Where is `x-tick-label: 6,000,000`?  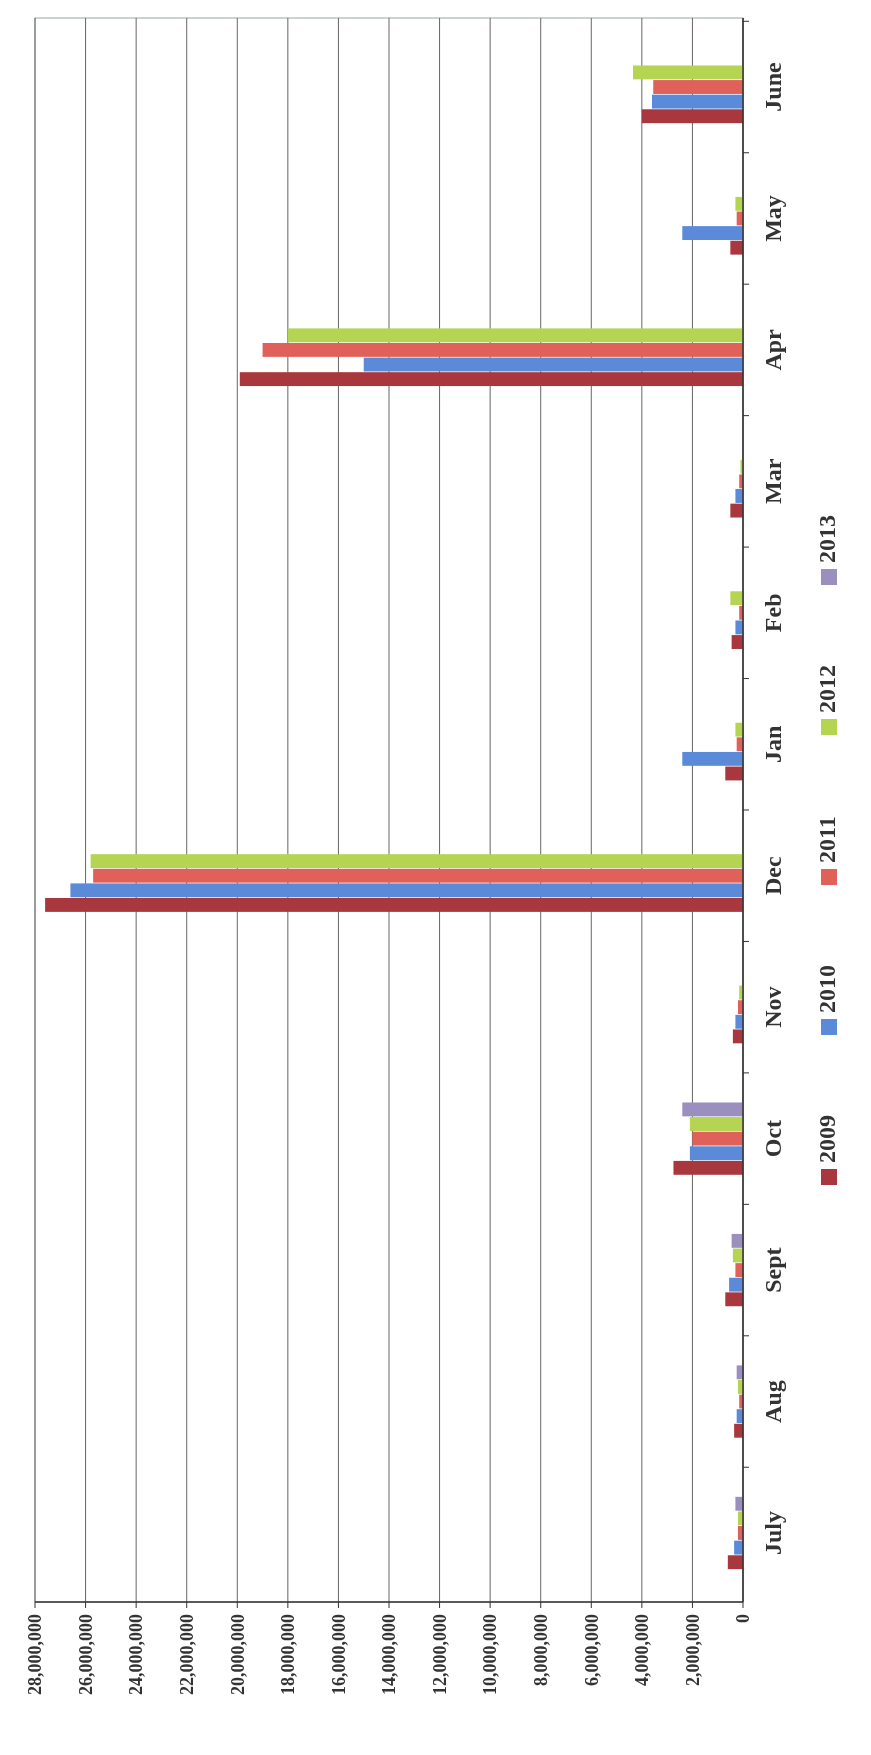 x-tick-label: 6,000,000 is located at coordinates (591, 1650).